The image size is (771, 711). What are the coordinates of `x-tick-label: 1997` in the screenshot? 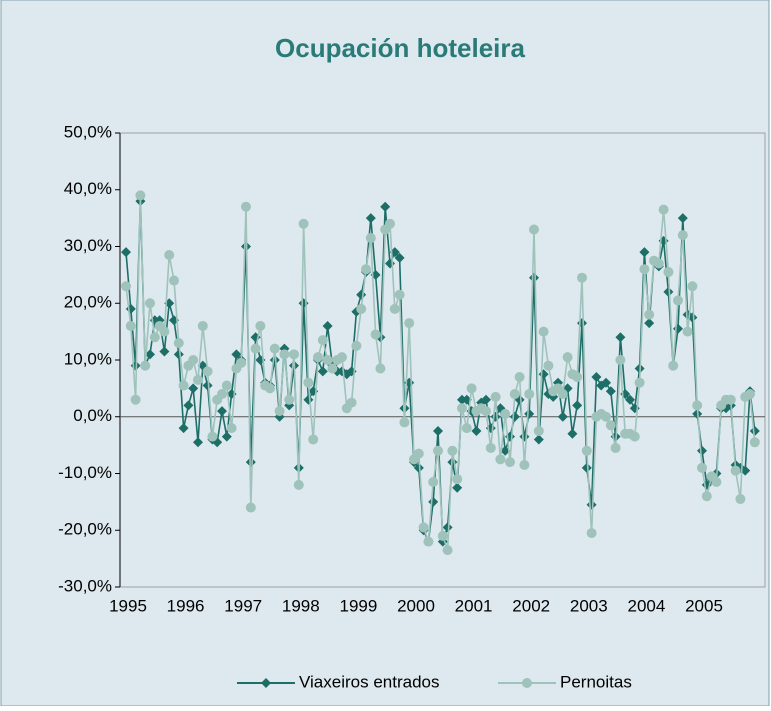 It's located at (243, 605).